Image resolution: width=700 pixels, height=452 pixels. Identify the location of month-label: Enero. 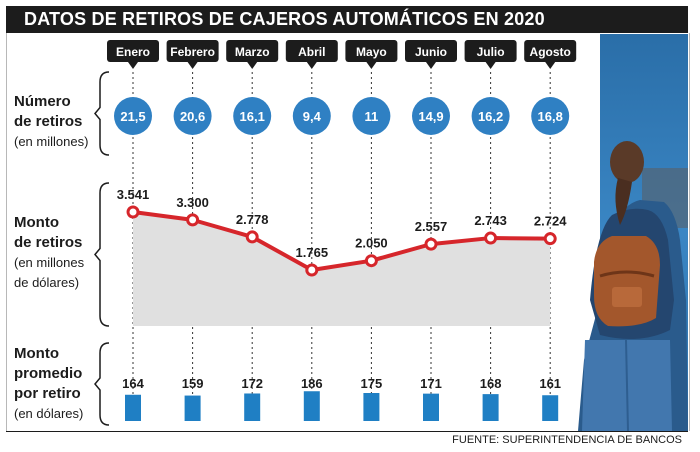
(133, 52).